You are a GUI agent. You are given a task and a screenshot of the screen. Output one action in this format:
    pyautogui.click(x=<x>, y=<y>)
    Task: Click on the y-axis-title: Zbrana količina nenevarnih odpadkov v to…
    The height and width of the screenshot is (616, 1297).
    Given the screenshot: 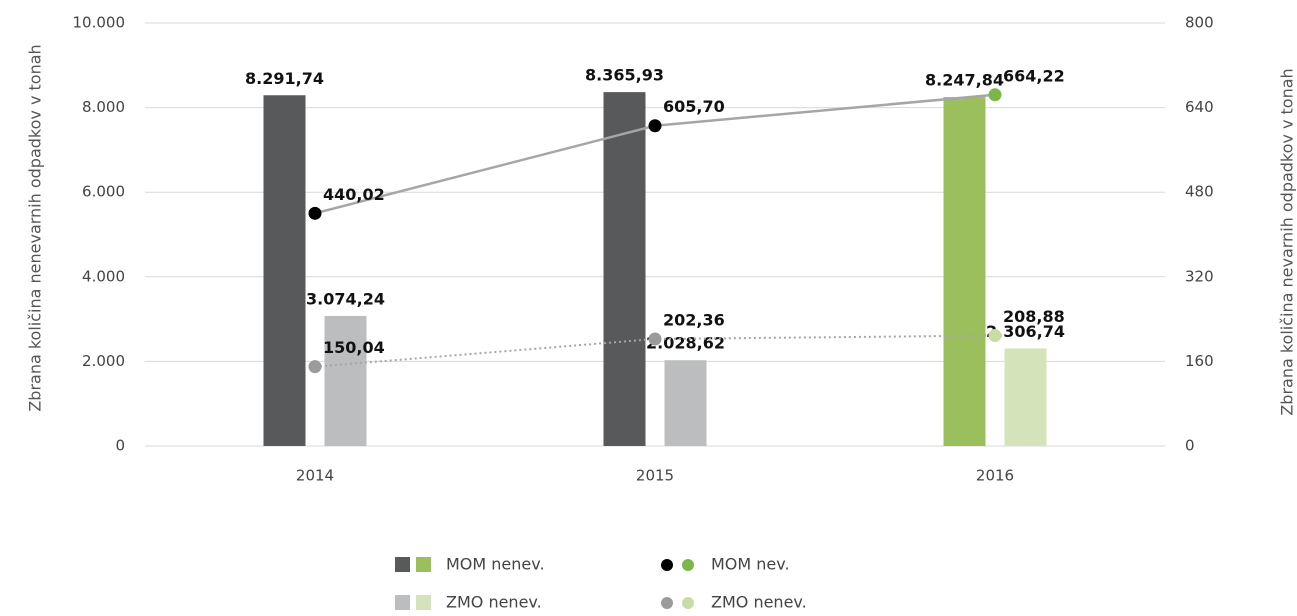 What is the action you would take?
    pyautogui.click(x=35, y=227)
    